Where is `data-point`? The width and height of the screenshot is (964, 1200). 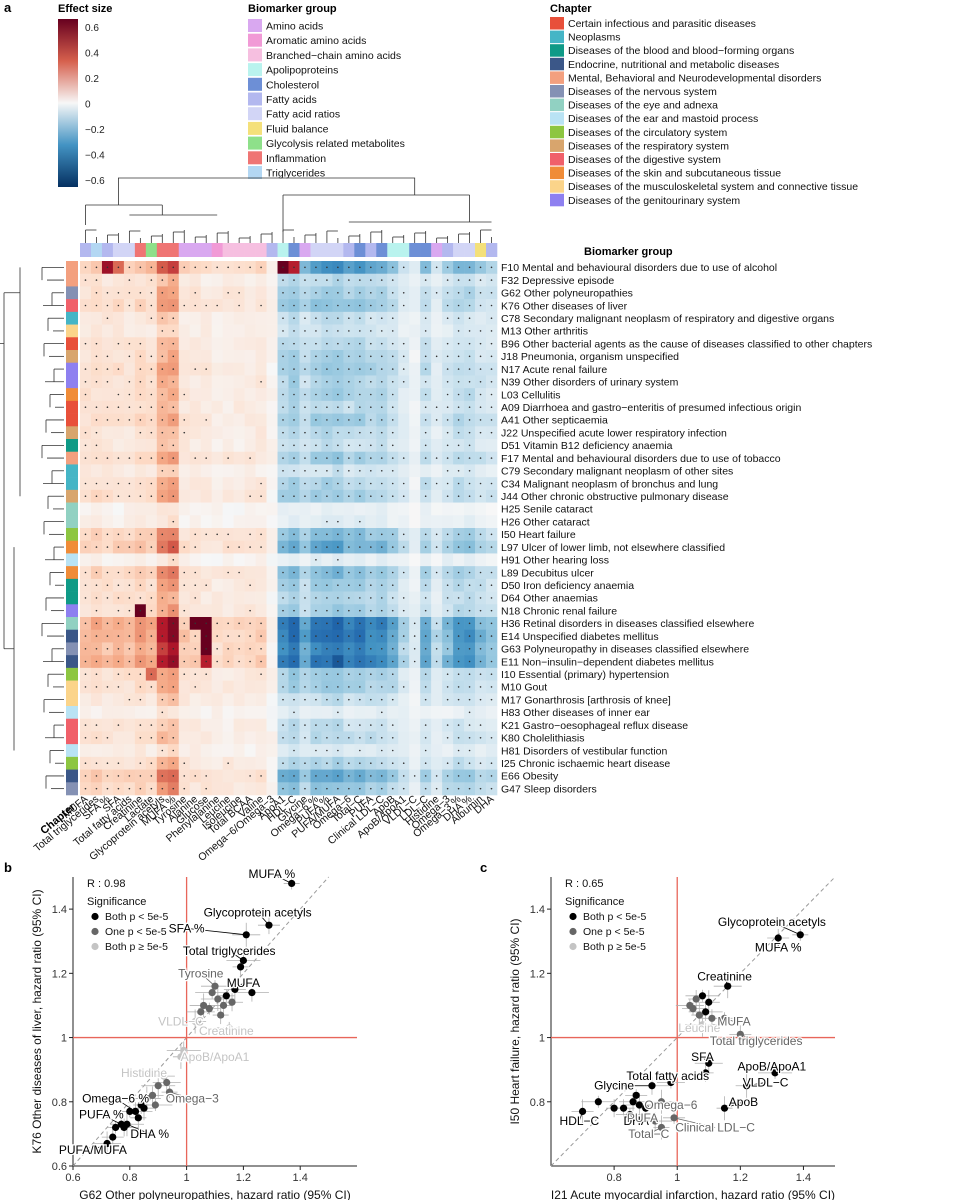 data-point is located at coordinates (252, 993).